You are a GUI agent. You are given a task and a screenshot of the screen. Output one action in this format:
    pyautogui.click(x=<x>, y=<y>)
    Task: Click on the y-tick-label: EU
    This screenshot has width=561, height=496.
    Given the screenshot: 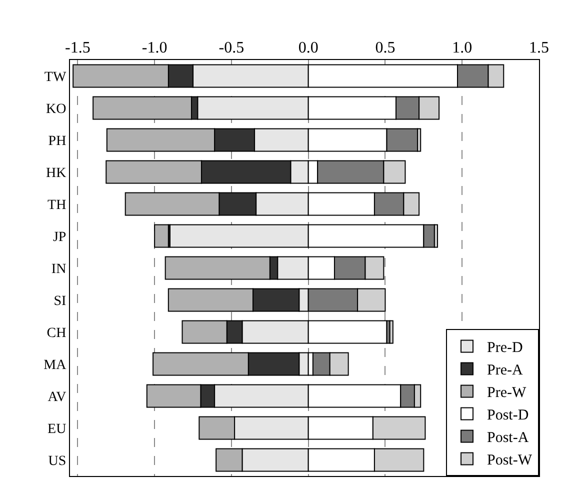 What is the action you would take?
    pyautogui.click(x=57, y=429)
    